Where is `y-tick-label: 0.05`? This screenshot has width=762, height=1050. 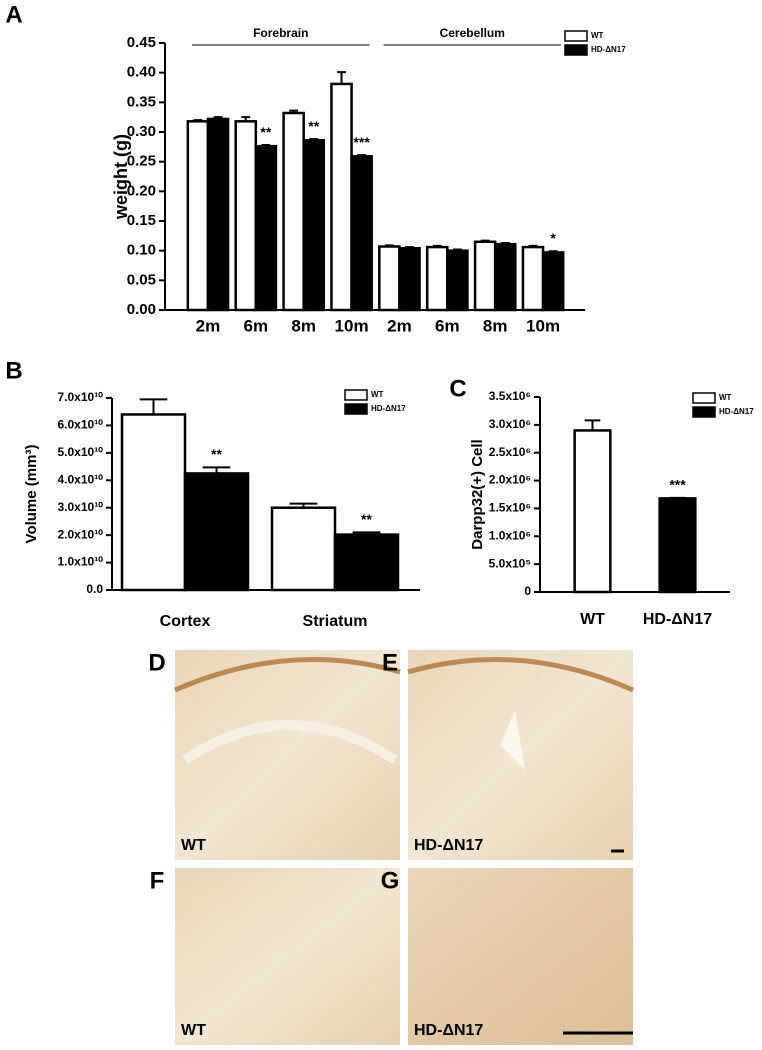 y-tick-label: 0.05 is located at coordinates (141, 279).